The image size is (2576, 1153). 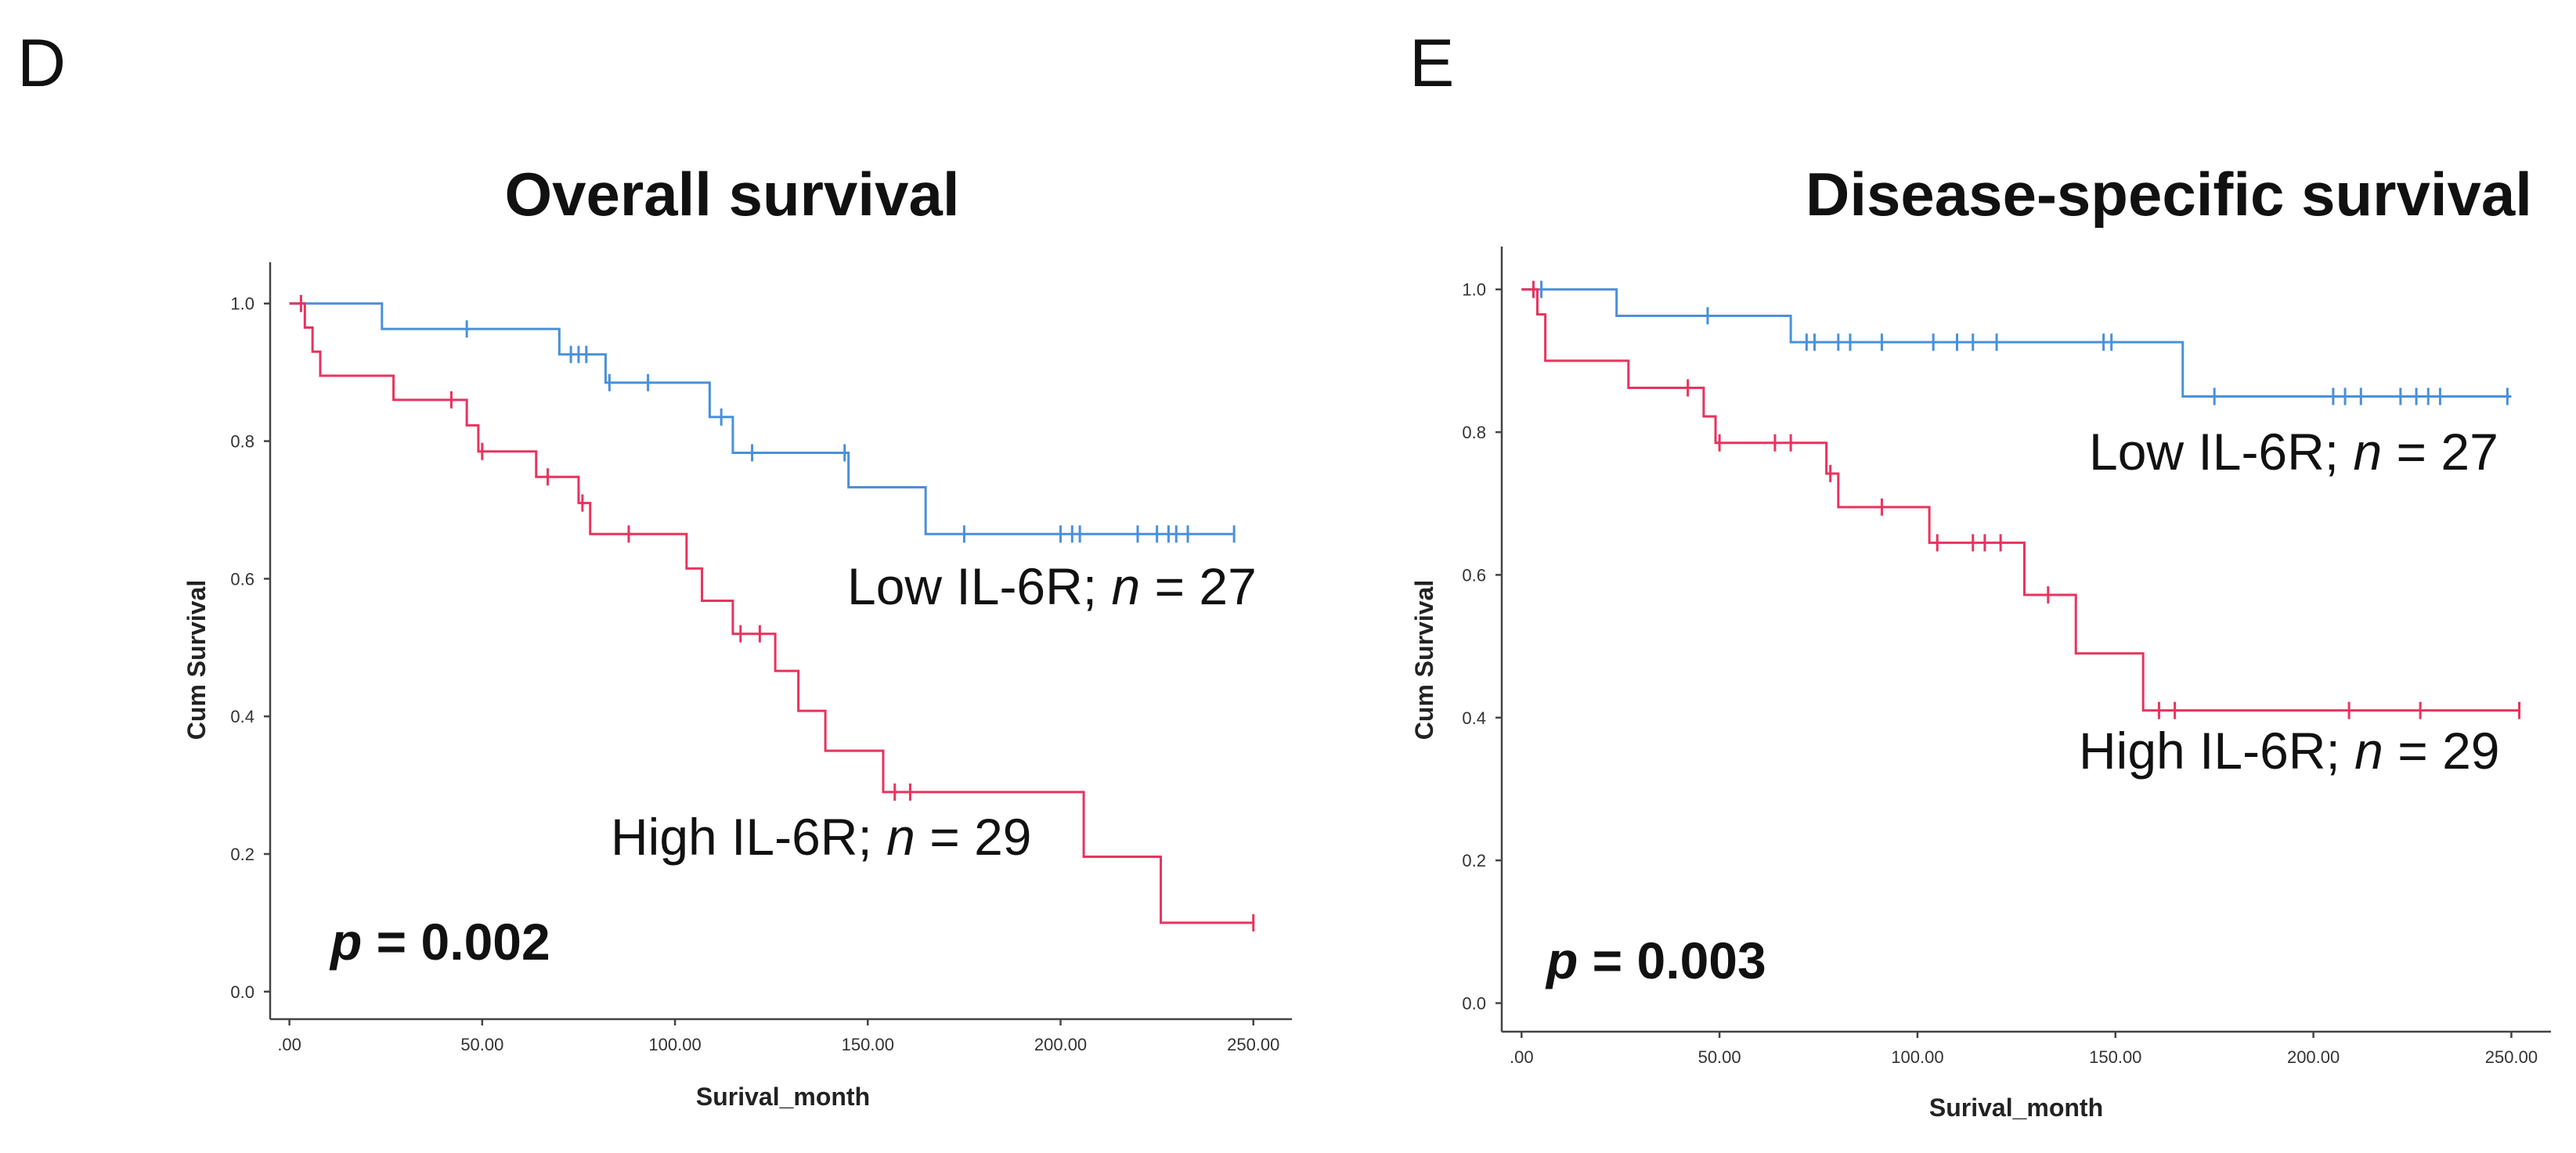 What do you see at coordinates (2511, 1057) in the screenshot?
I see `x-tick-label-e: 250.00` at bounding box center [2511, 1057].